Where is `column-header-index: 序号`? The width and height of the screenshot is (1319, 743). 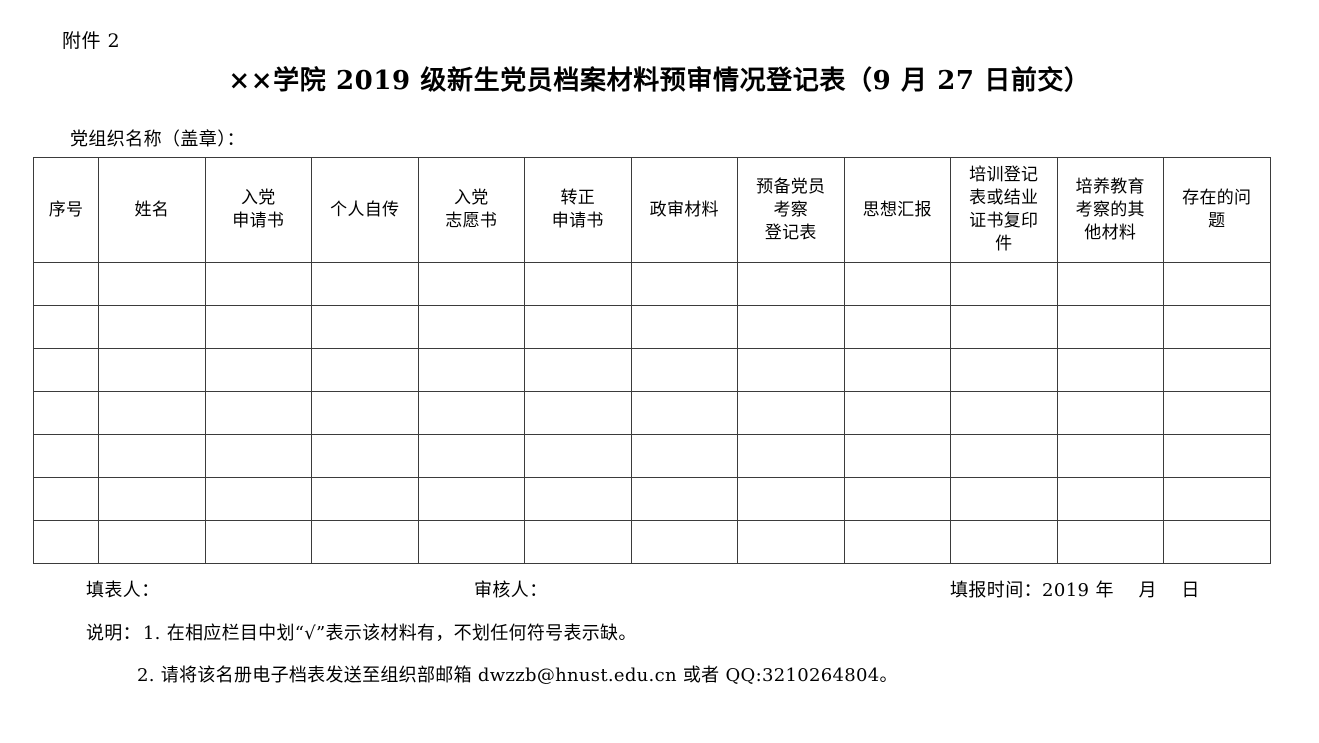
column-header-index: 序号 is located at coordinates (66, 210).